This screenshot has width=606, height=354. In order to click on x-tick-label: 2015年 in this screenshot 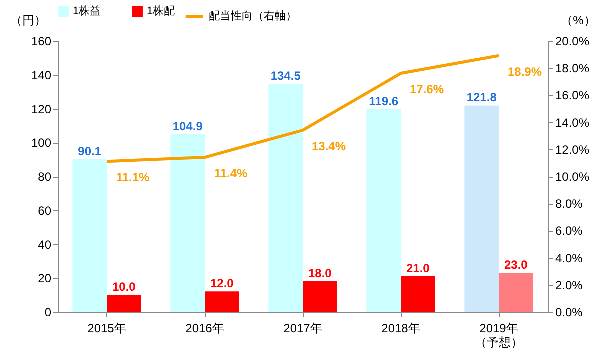, I will do `click(107, 329)`.